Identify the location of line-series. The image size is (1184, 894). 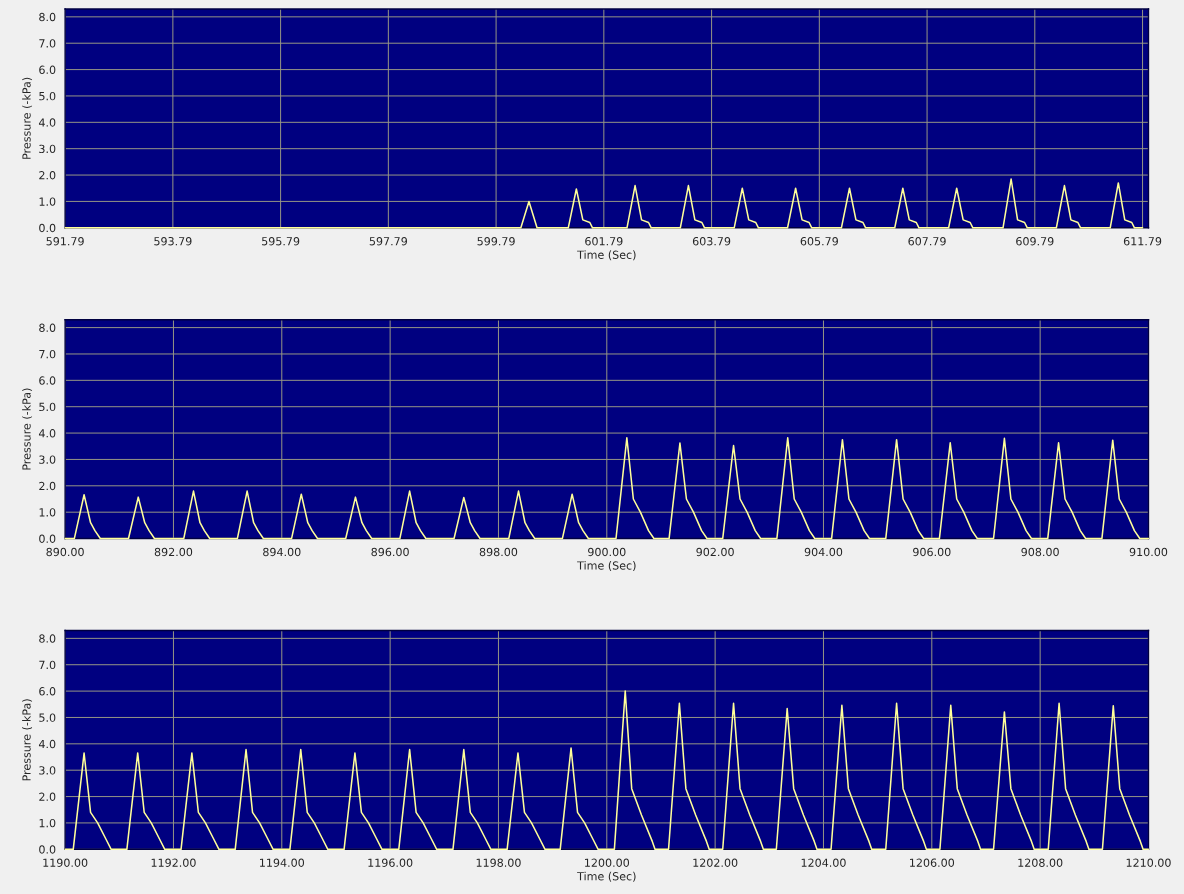
(604, 203).